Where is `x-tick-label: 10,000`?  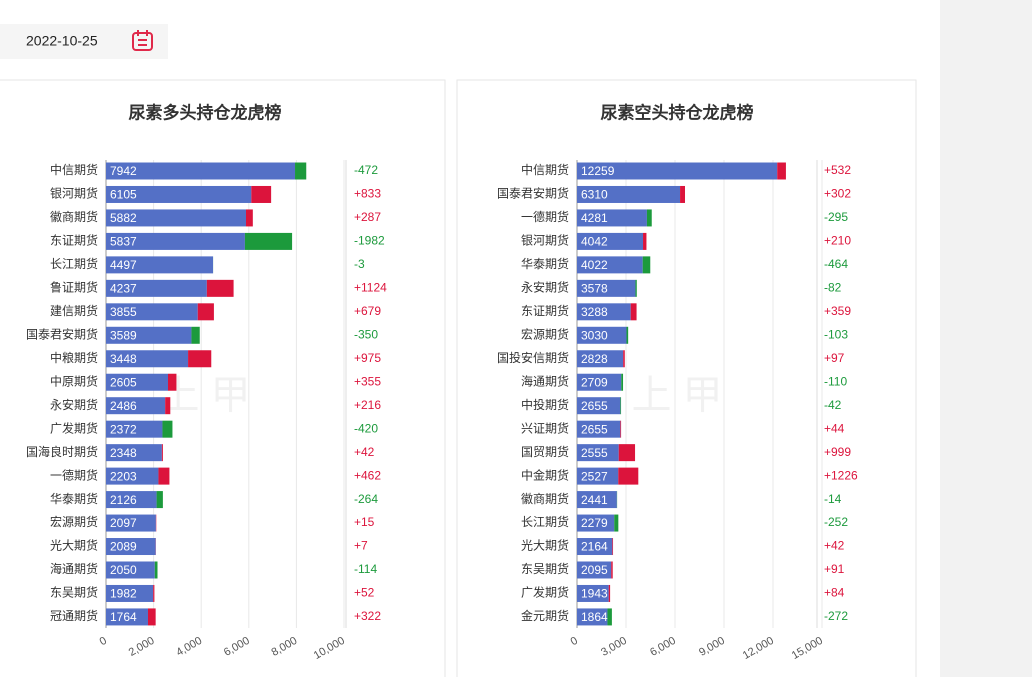 x-tick-label: 10,000 is located at coordinates (329, 648).